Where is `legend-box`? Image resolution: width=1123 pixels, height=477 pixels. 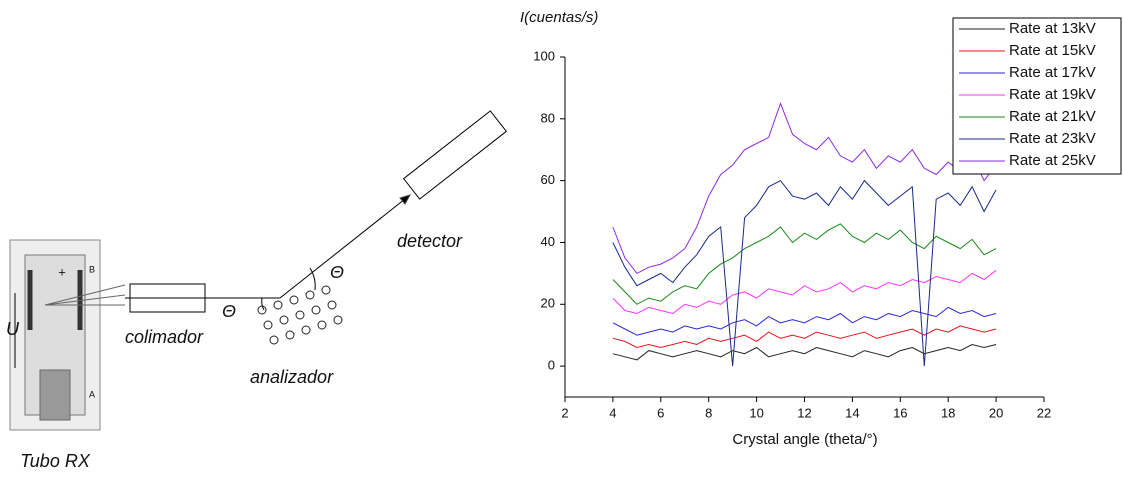
legend-box is located at coordinates (1037, 96).